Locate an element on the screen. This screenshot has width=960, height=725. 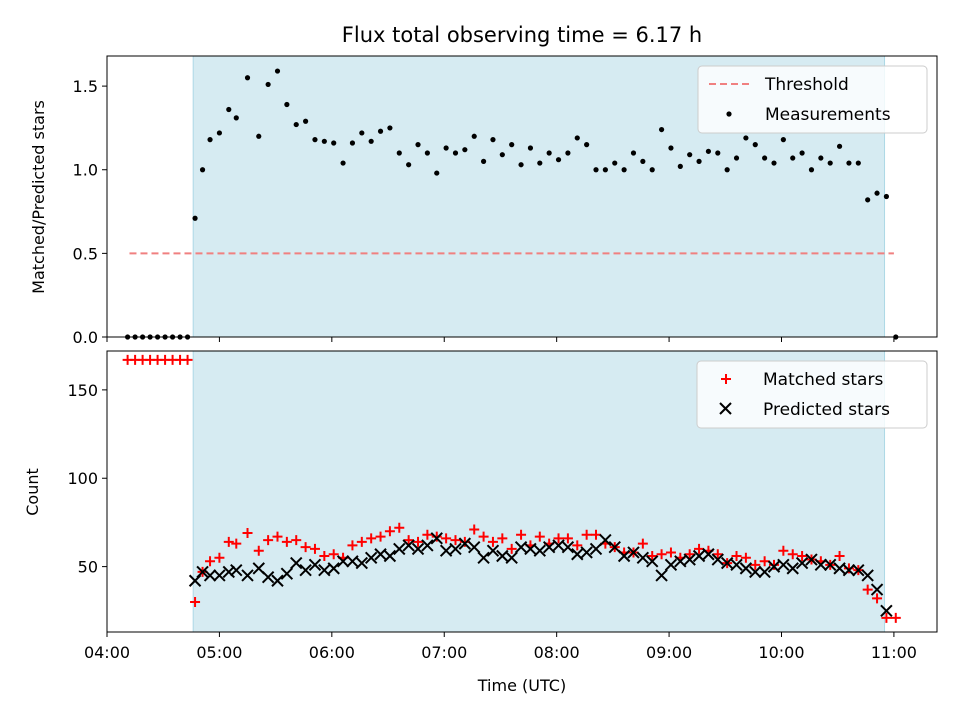
legend-matched-label: Matched stars is located at coordinates (823, 380).